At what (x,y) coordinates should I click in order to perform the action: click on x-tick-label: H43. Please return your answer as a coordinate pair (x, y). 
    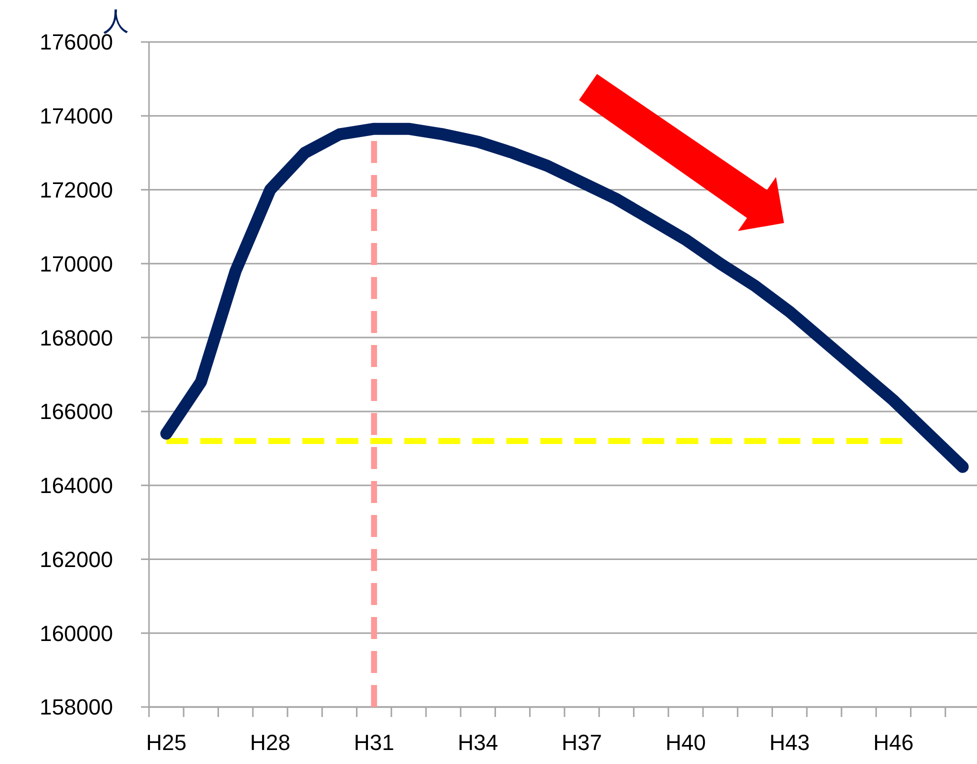
    Looking at the image, I should click on (789, 742).